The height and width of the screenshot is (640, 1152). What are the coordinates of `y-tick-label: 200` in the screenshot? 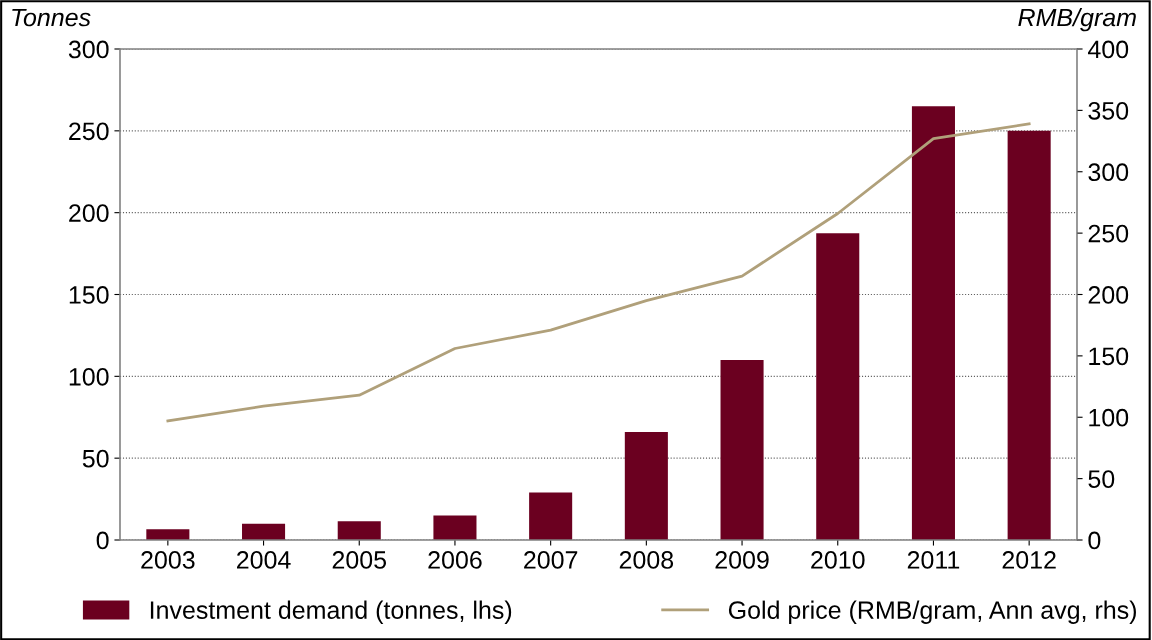 It's located at (89, 213).